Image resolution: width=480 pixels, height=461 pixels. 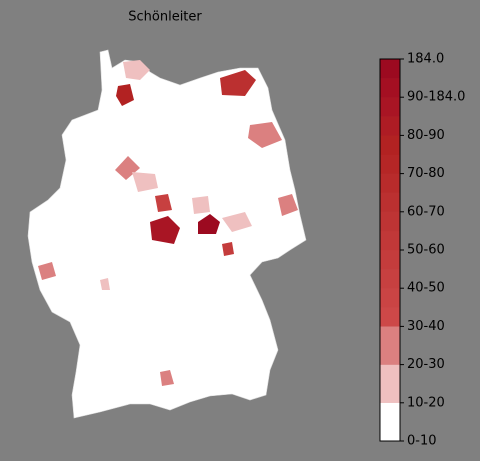 I want to click on colorbar-label: 60-70, so click(x=426, y=211).